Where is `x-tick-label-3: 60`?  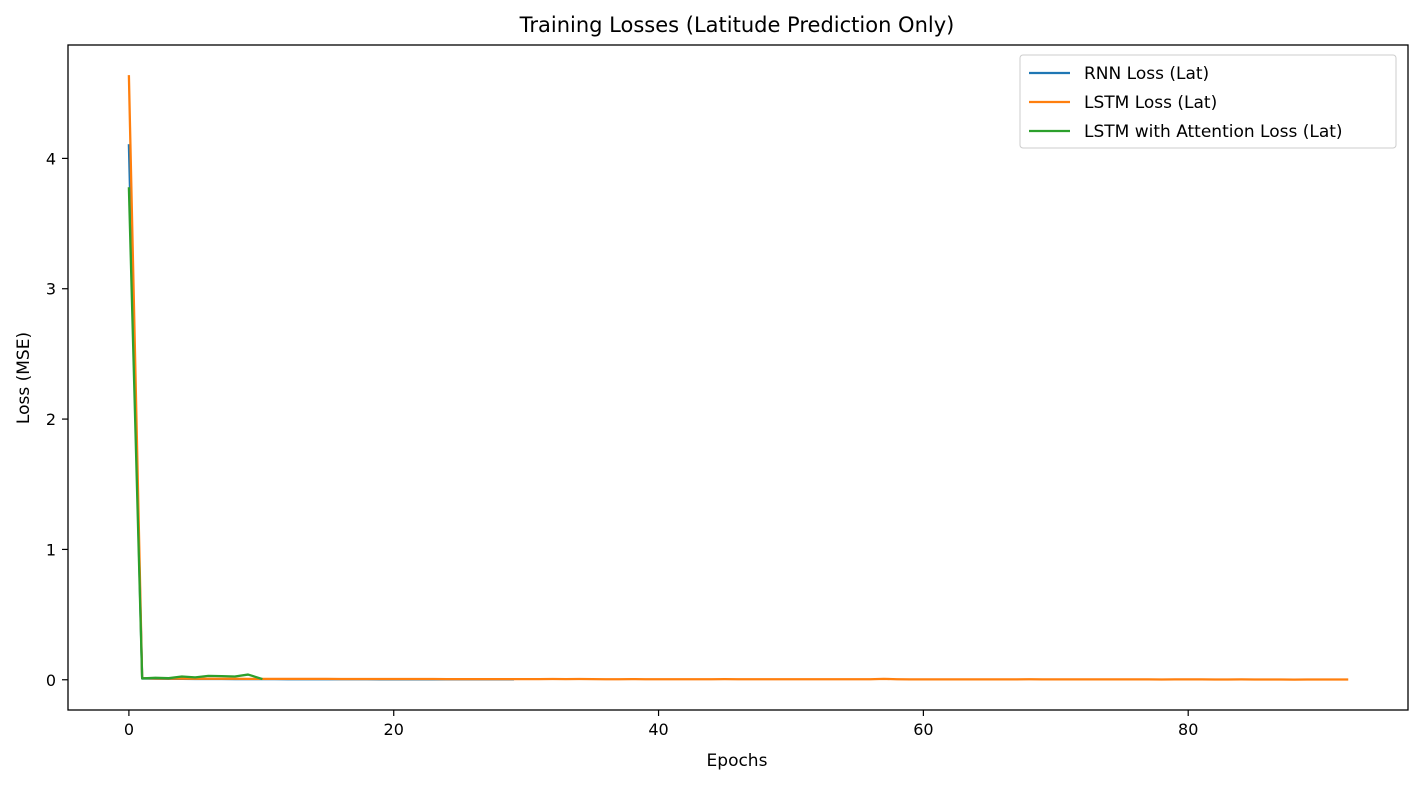 x-tick-label-3: 60 is located at coordinates (923, 729).